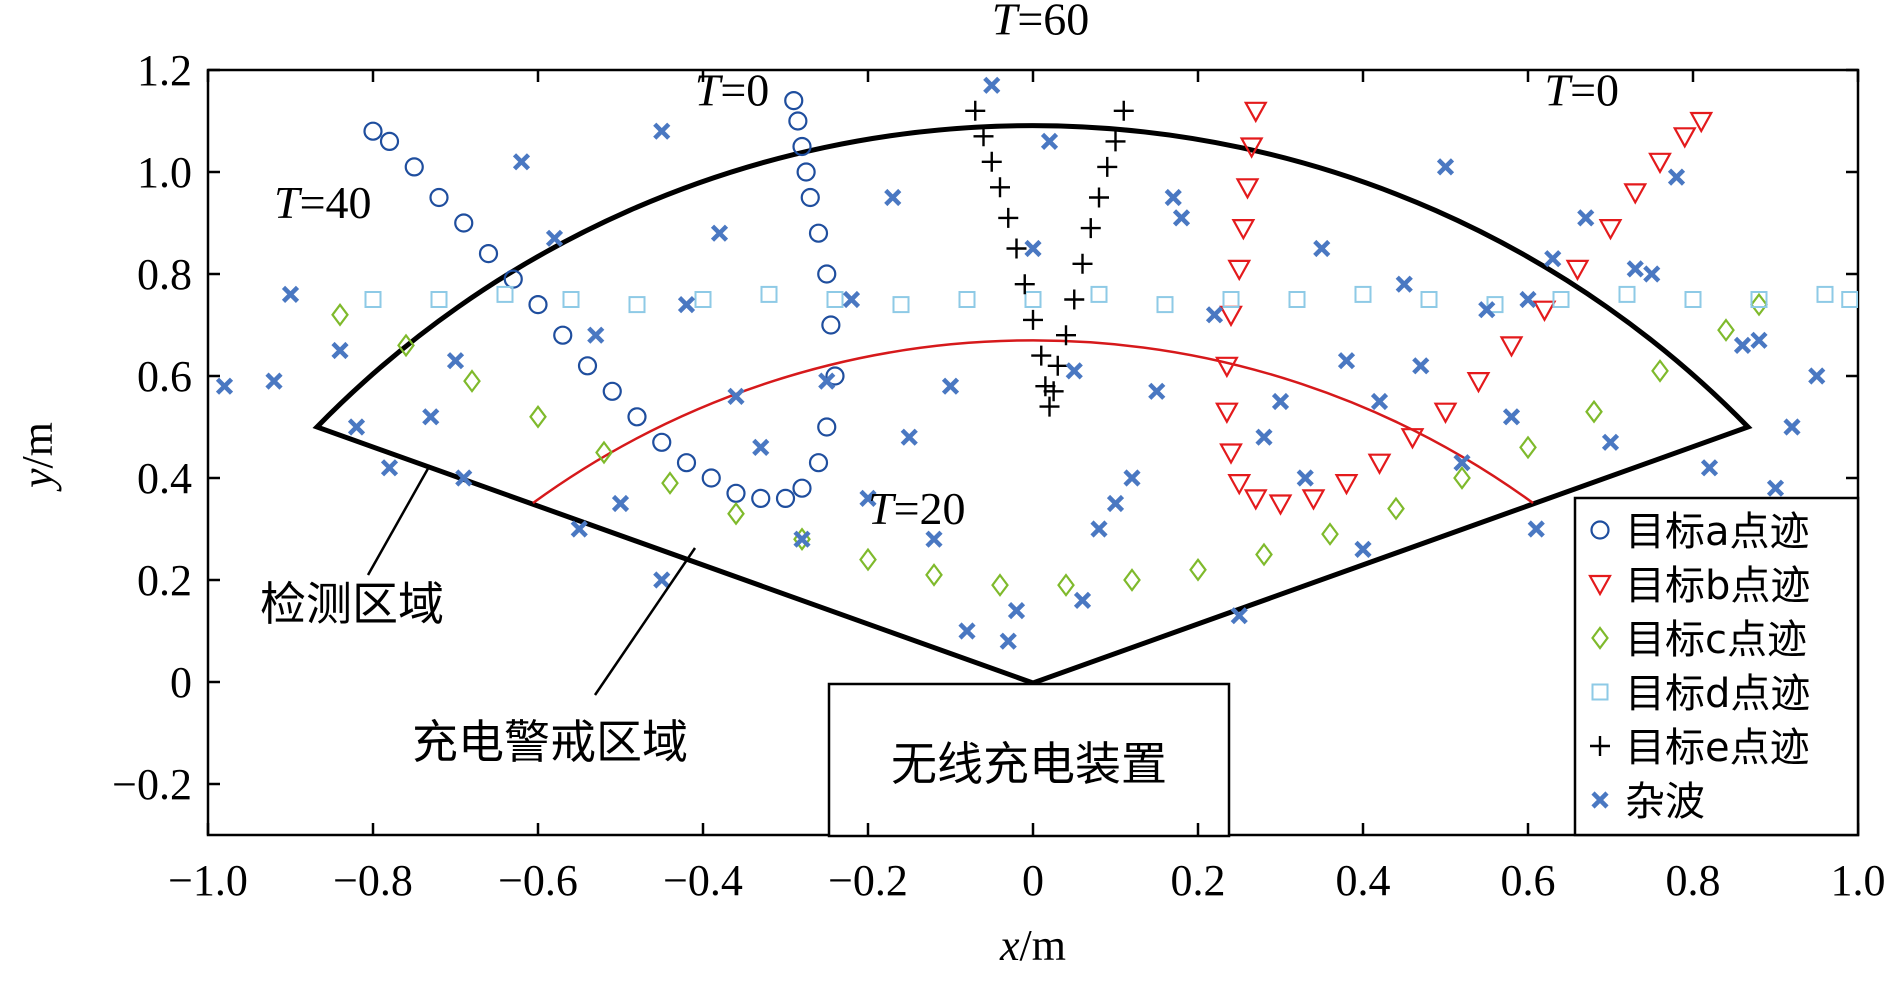  What do you see at coordinates (538, 880) in the screenshot?
I see `x-tick-label: −0.6` at bounding box center [538, 880].